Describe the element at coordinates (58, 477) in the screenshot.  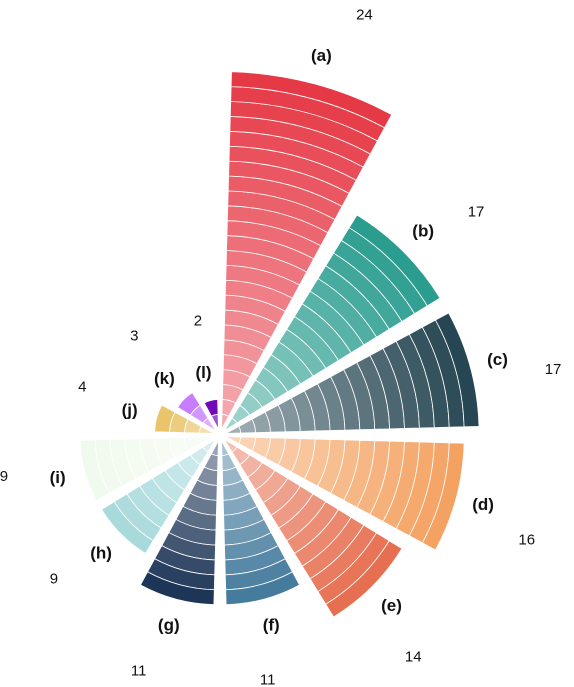
I see `category-label: (i)` at that location.